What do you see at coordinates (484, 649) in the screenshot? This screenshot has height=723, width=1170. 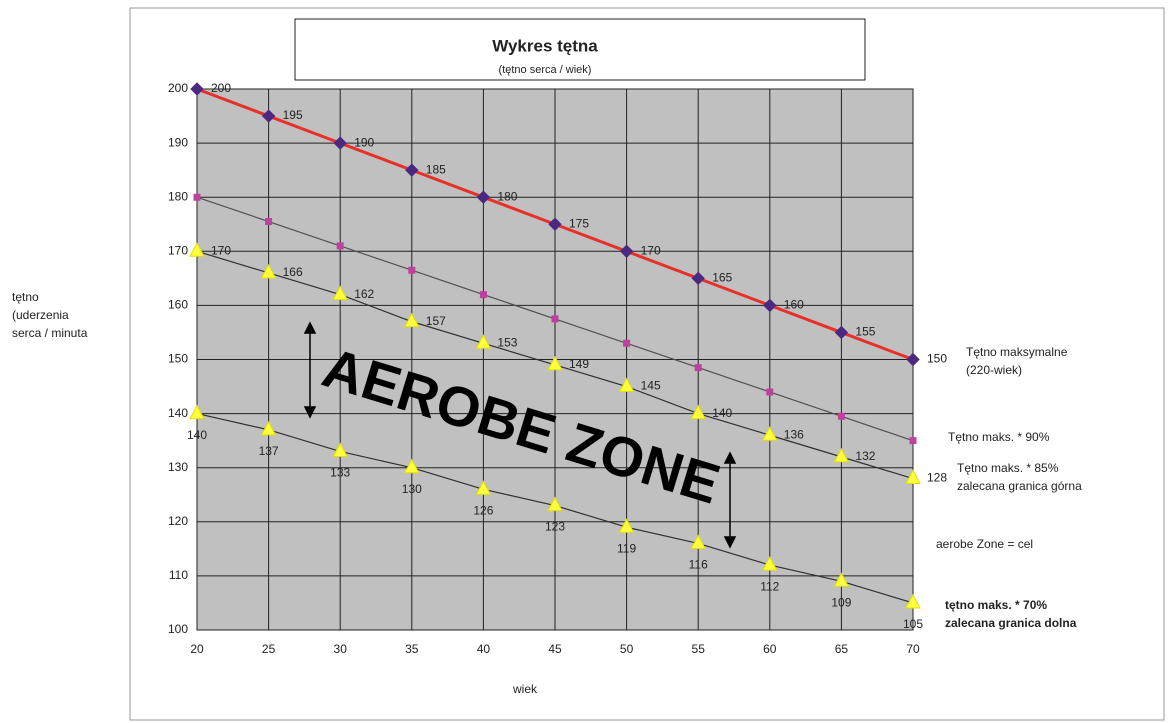 I see `x-tick-label: 40` at bounding box center [484, 649].